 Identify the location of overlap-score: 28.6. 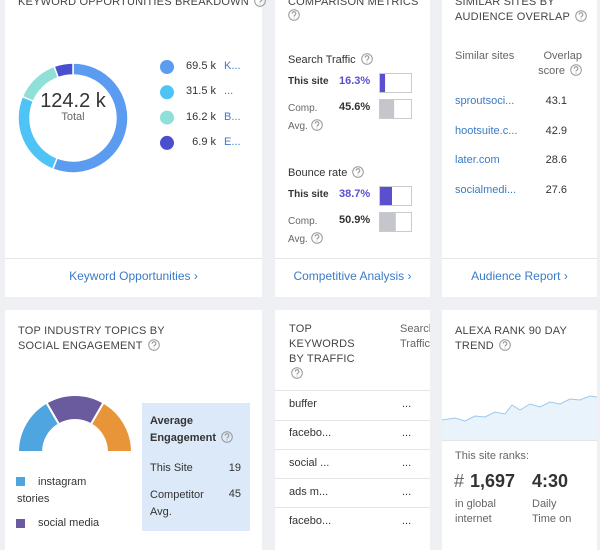
(556, 160).